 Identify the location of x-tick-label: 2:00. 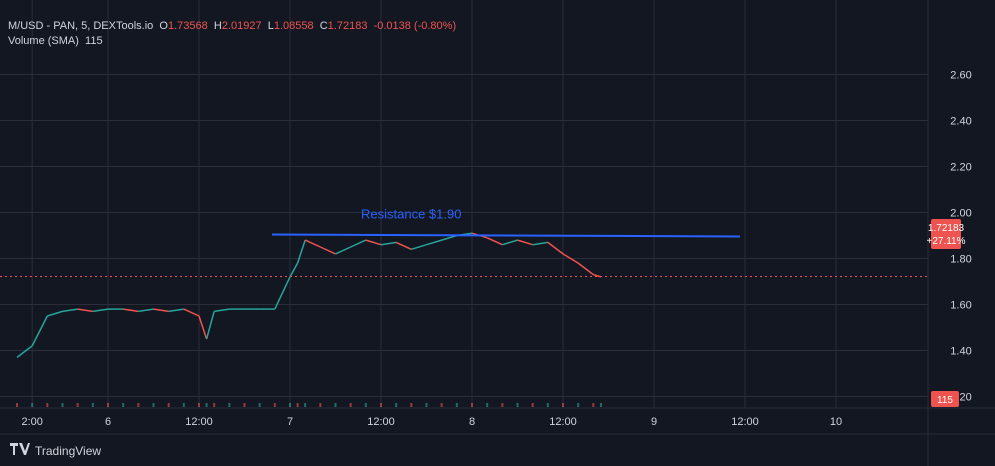
(31, 422).